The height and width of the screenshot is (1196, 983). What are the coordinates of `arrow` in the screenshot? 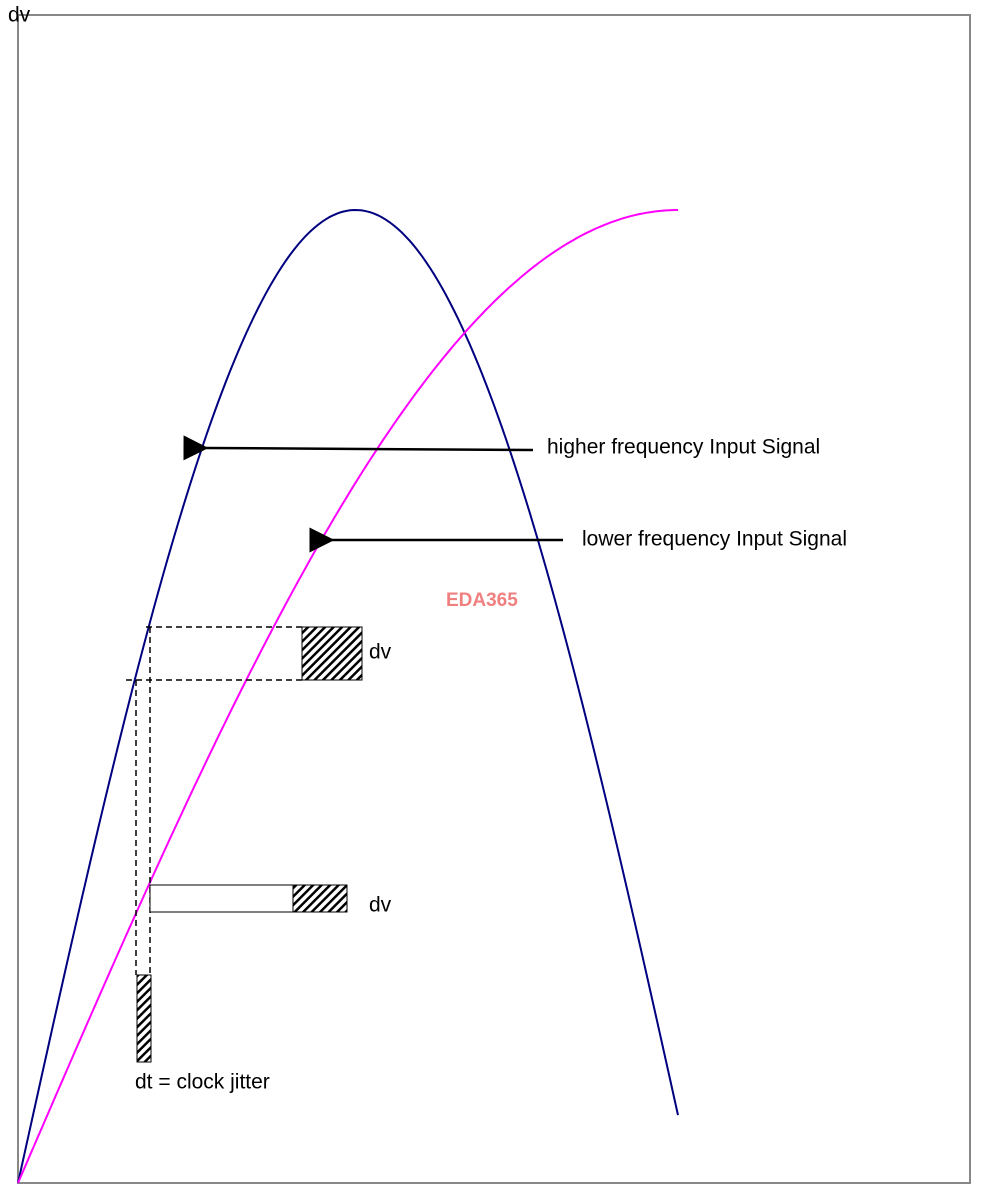 It's located at (358, 448).